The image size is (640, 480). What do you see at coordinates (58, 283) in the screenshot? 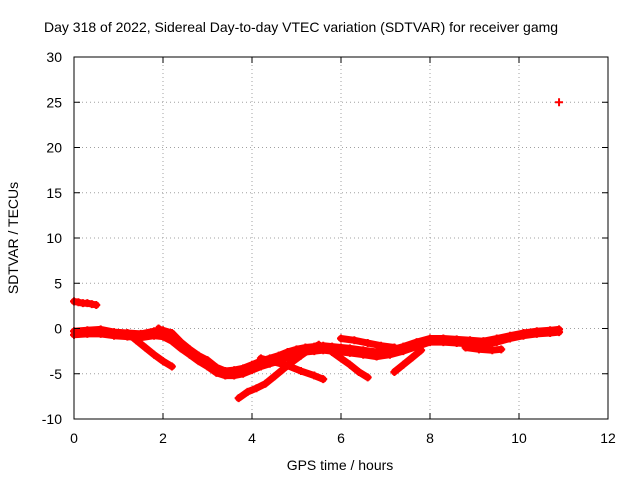
I see `y-tick-label: 5` at bounding box center [58, 283].